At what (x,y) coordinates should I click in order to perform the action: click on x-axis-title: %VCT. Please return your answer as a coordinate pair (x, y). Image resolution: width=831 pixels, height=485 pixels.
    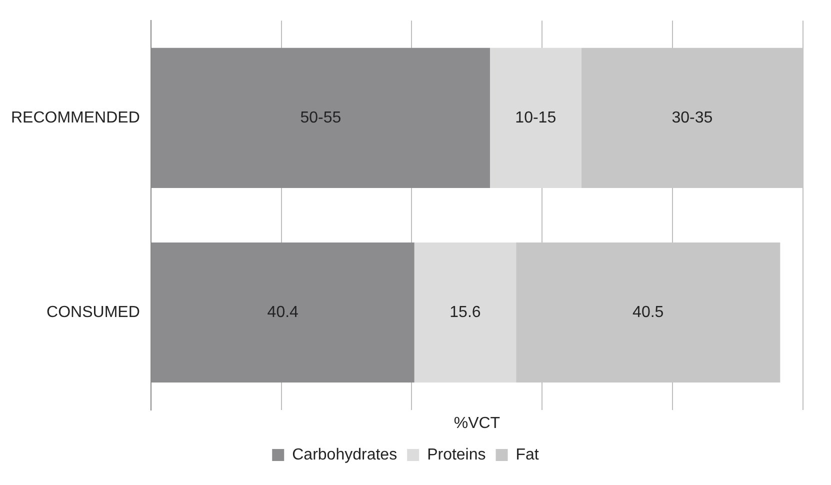
    Looking at the image, I should click on (477, 423).